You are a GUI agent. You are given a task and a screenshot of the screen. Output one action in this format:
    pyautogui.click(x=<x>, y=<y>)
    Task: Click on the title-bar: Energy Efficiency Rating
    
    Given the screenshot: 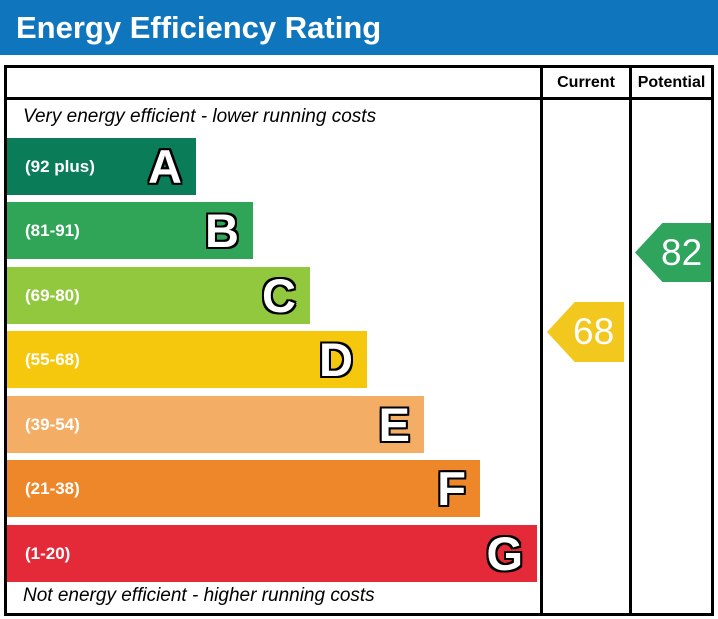 What is the action you would take?
    pyautogui.click(x=359, y=27)
    